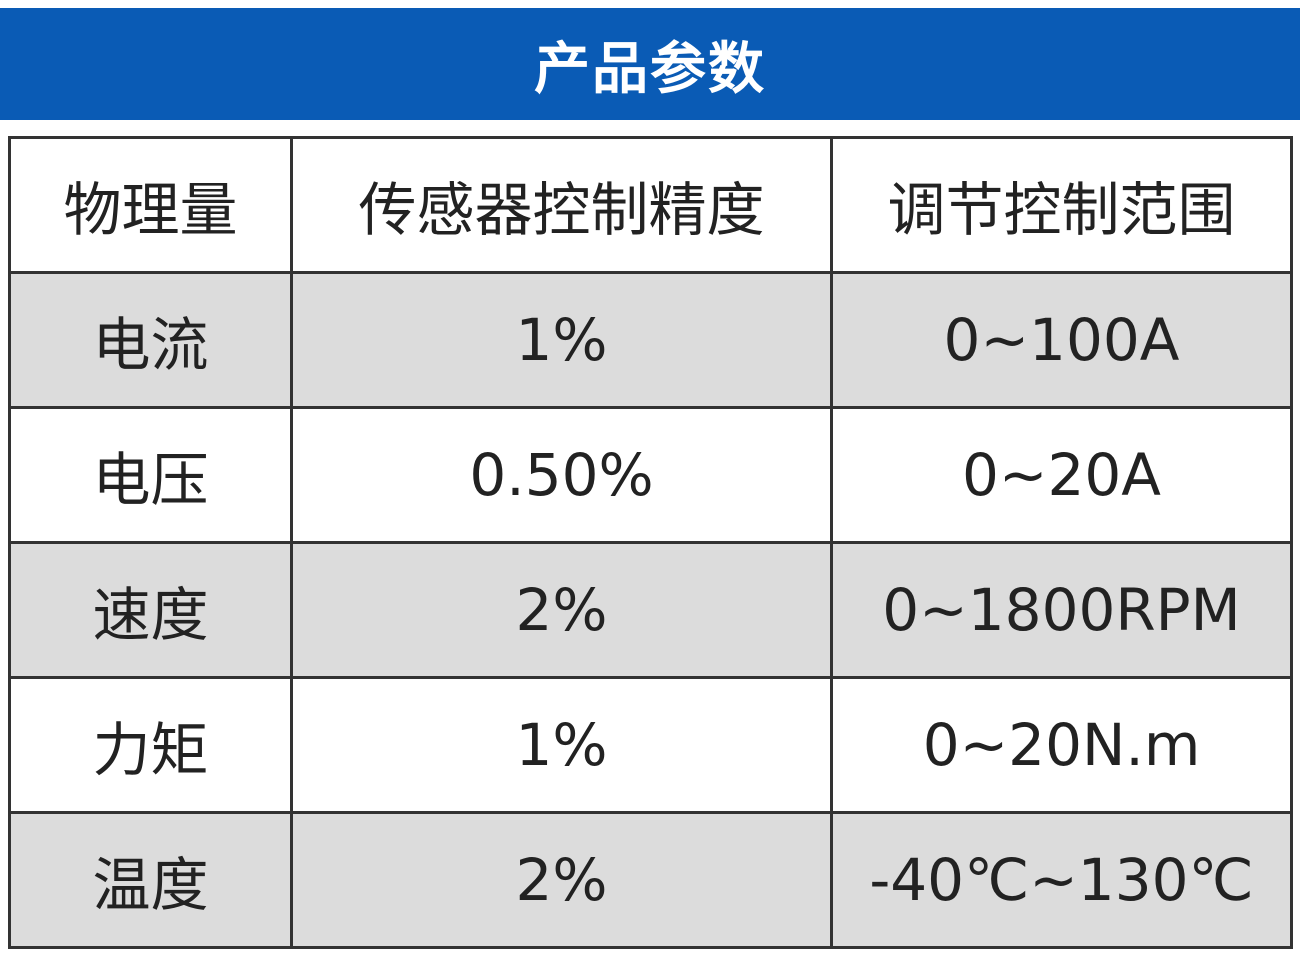 The image size is (1300, 976). I want to click on table-row: 速度 2% 0~1800RPM, so click(650, 610).